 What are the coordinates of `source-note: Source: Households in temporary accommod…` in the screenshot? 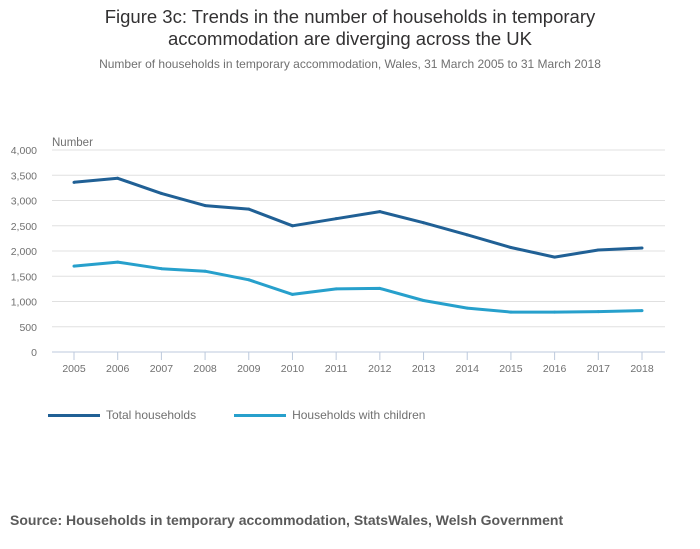 It's located at (287, 520).